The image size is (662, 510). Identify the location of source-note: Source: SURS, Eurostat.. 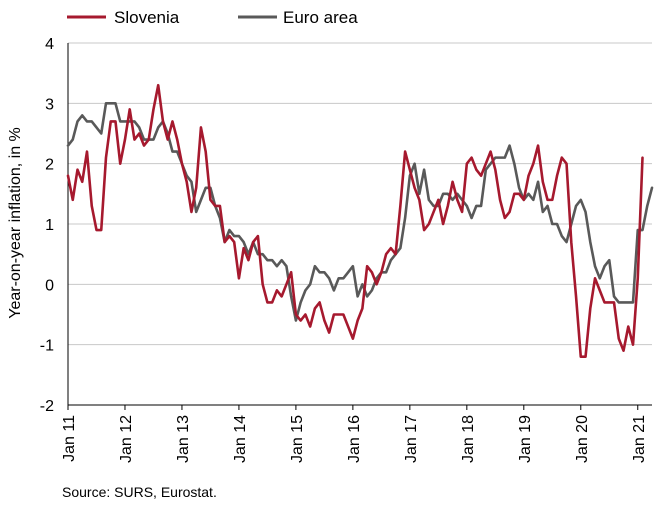
(139, 492).